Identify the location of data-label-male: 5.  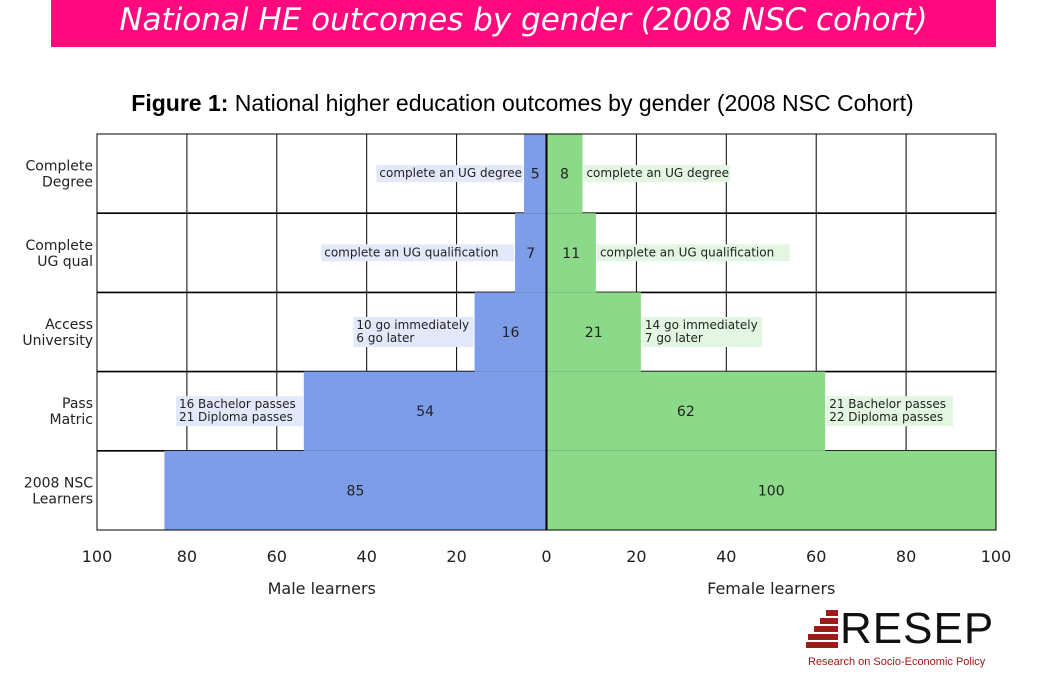
(535, 175).